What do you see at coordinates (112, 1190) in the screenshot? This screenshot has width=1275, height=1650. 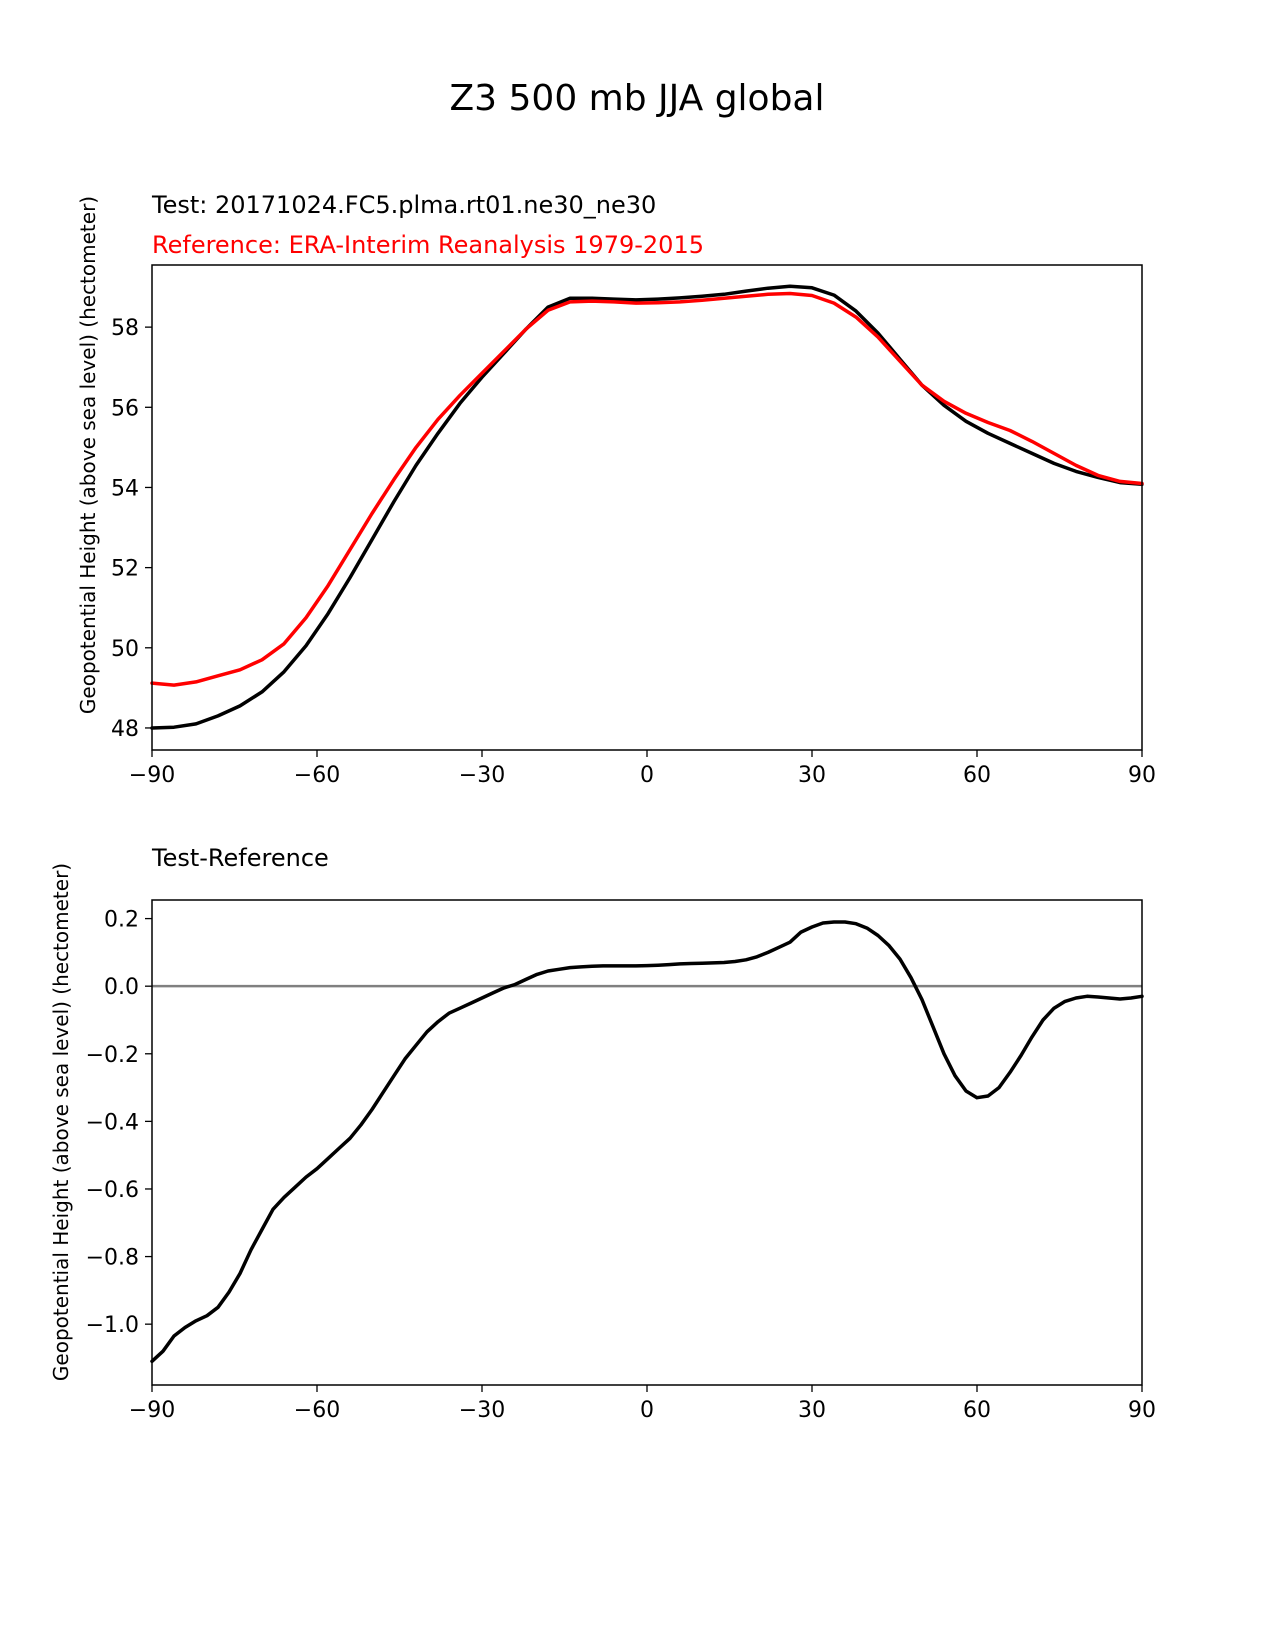 I see `bottom-panel-y-tick-label: −0.6` at bounding box center [112, 1190].